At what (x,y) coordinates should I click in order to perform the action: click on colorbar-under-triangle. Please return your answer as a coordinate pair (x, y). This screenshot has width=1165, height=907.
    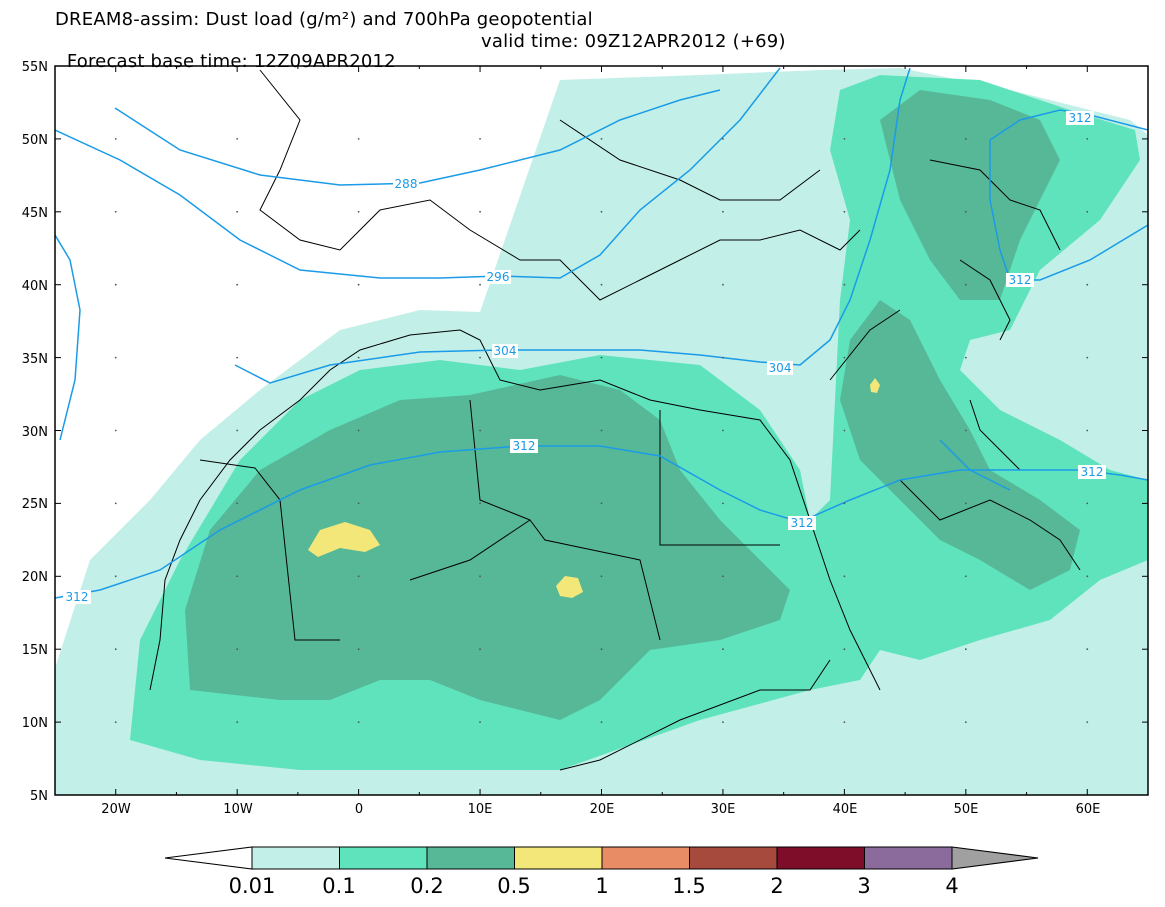
    Looking at the image, I should click on (208, 858).